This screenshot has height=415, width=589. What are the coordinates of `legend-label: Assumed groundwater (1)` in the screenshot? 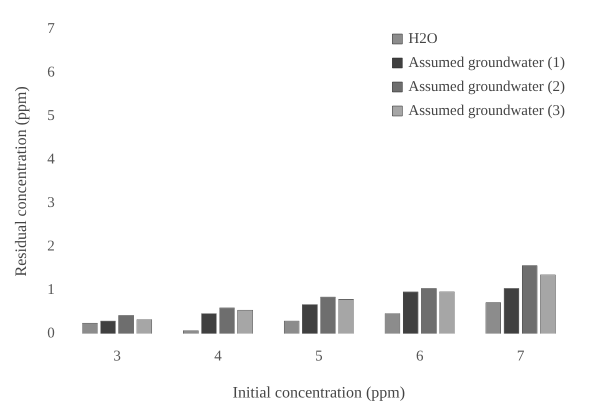 It's located at (487, 62).